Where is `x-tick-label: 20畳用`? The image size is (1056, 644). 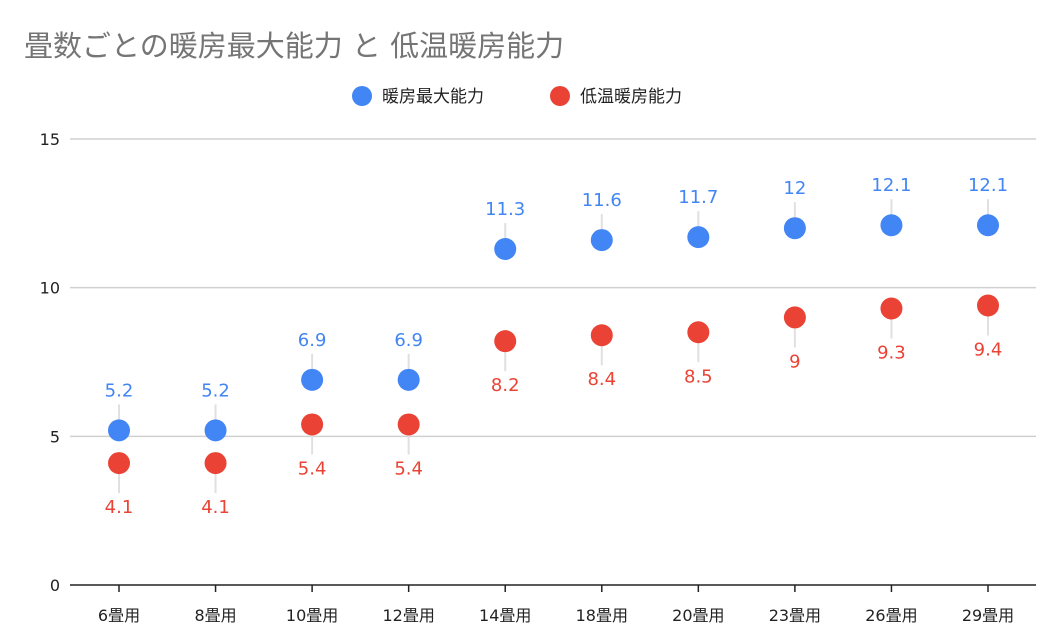
x-tick-label: 20畳用 is located at coordinates (698, 615).